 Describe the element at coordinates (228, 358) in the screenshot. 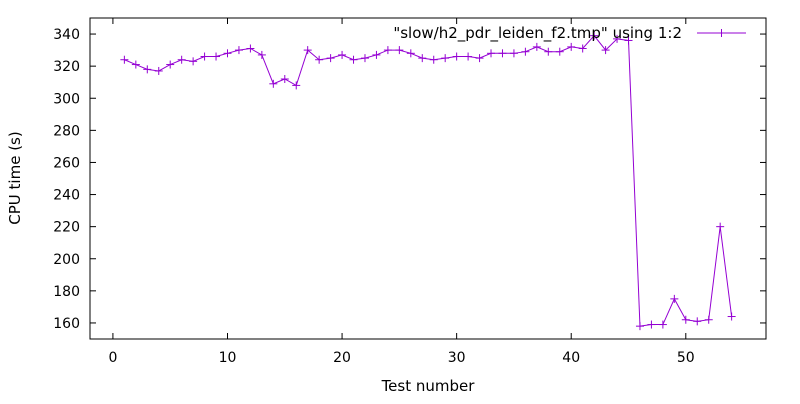

I see `x-tick-label: 10` at that location.